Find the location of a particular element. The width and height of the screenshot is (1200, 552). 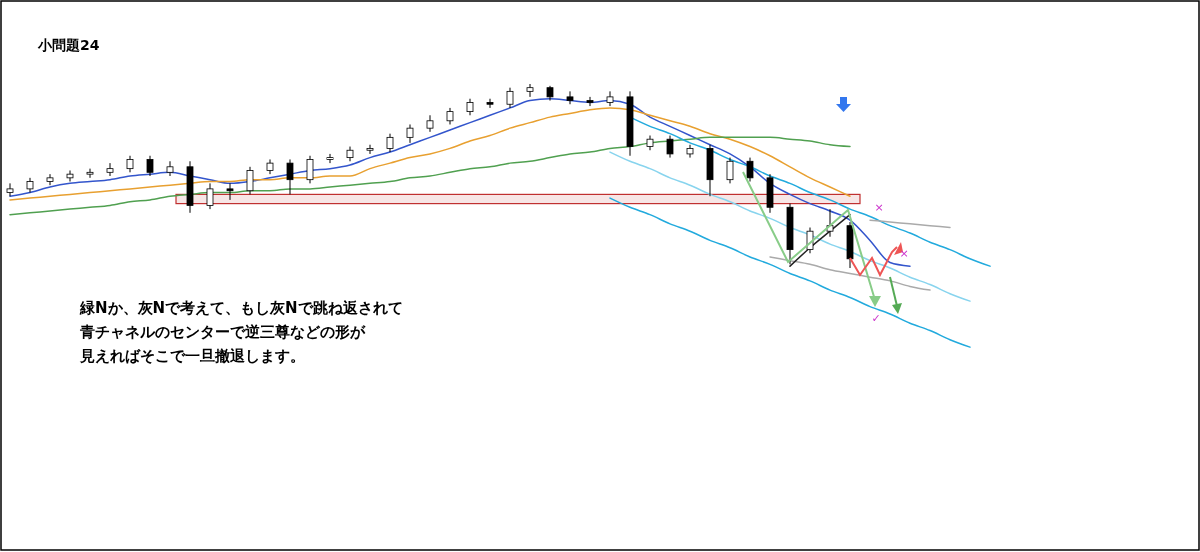

text: 青チャネルのセンターで逆三尊などの形が is located at coordinates (222, 332).